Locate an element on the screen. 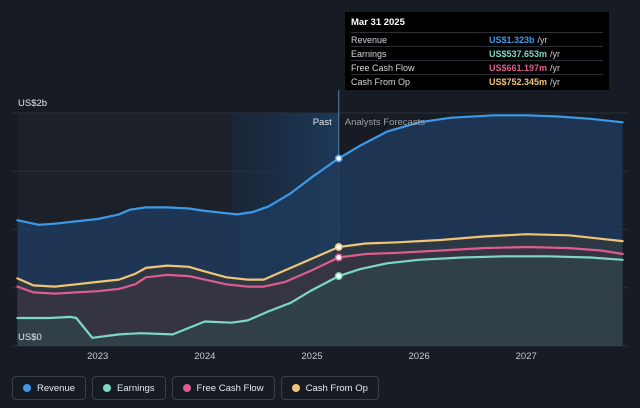  tooltip-label: Earnings is located at coordinates (369, 53).